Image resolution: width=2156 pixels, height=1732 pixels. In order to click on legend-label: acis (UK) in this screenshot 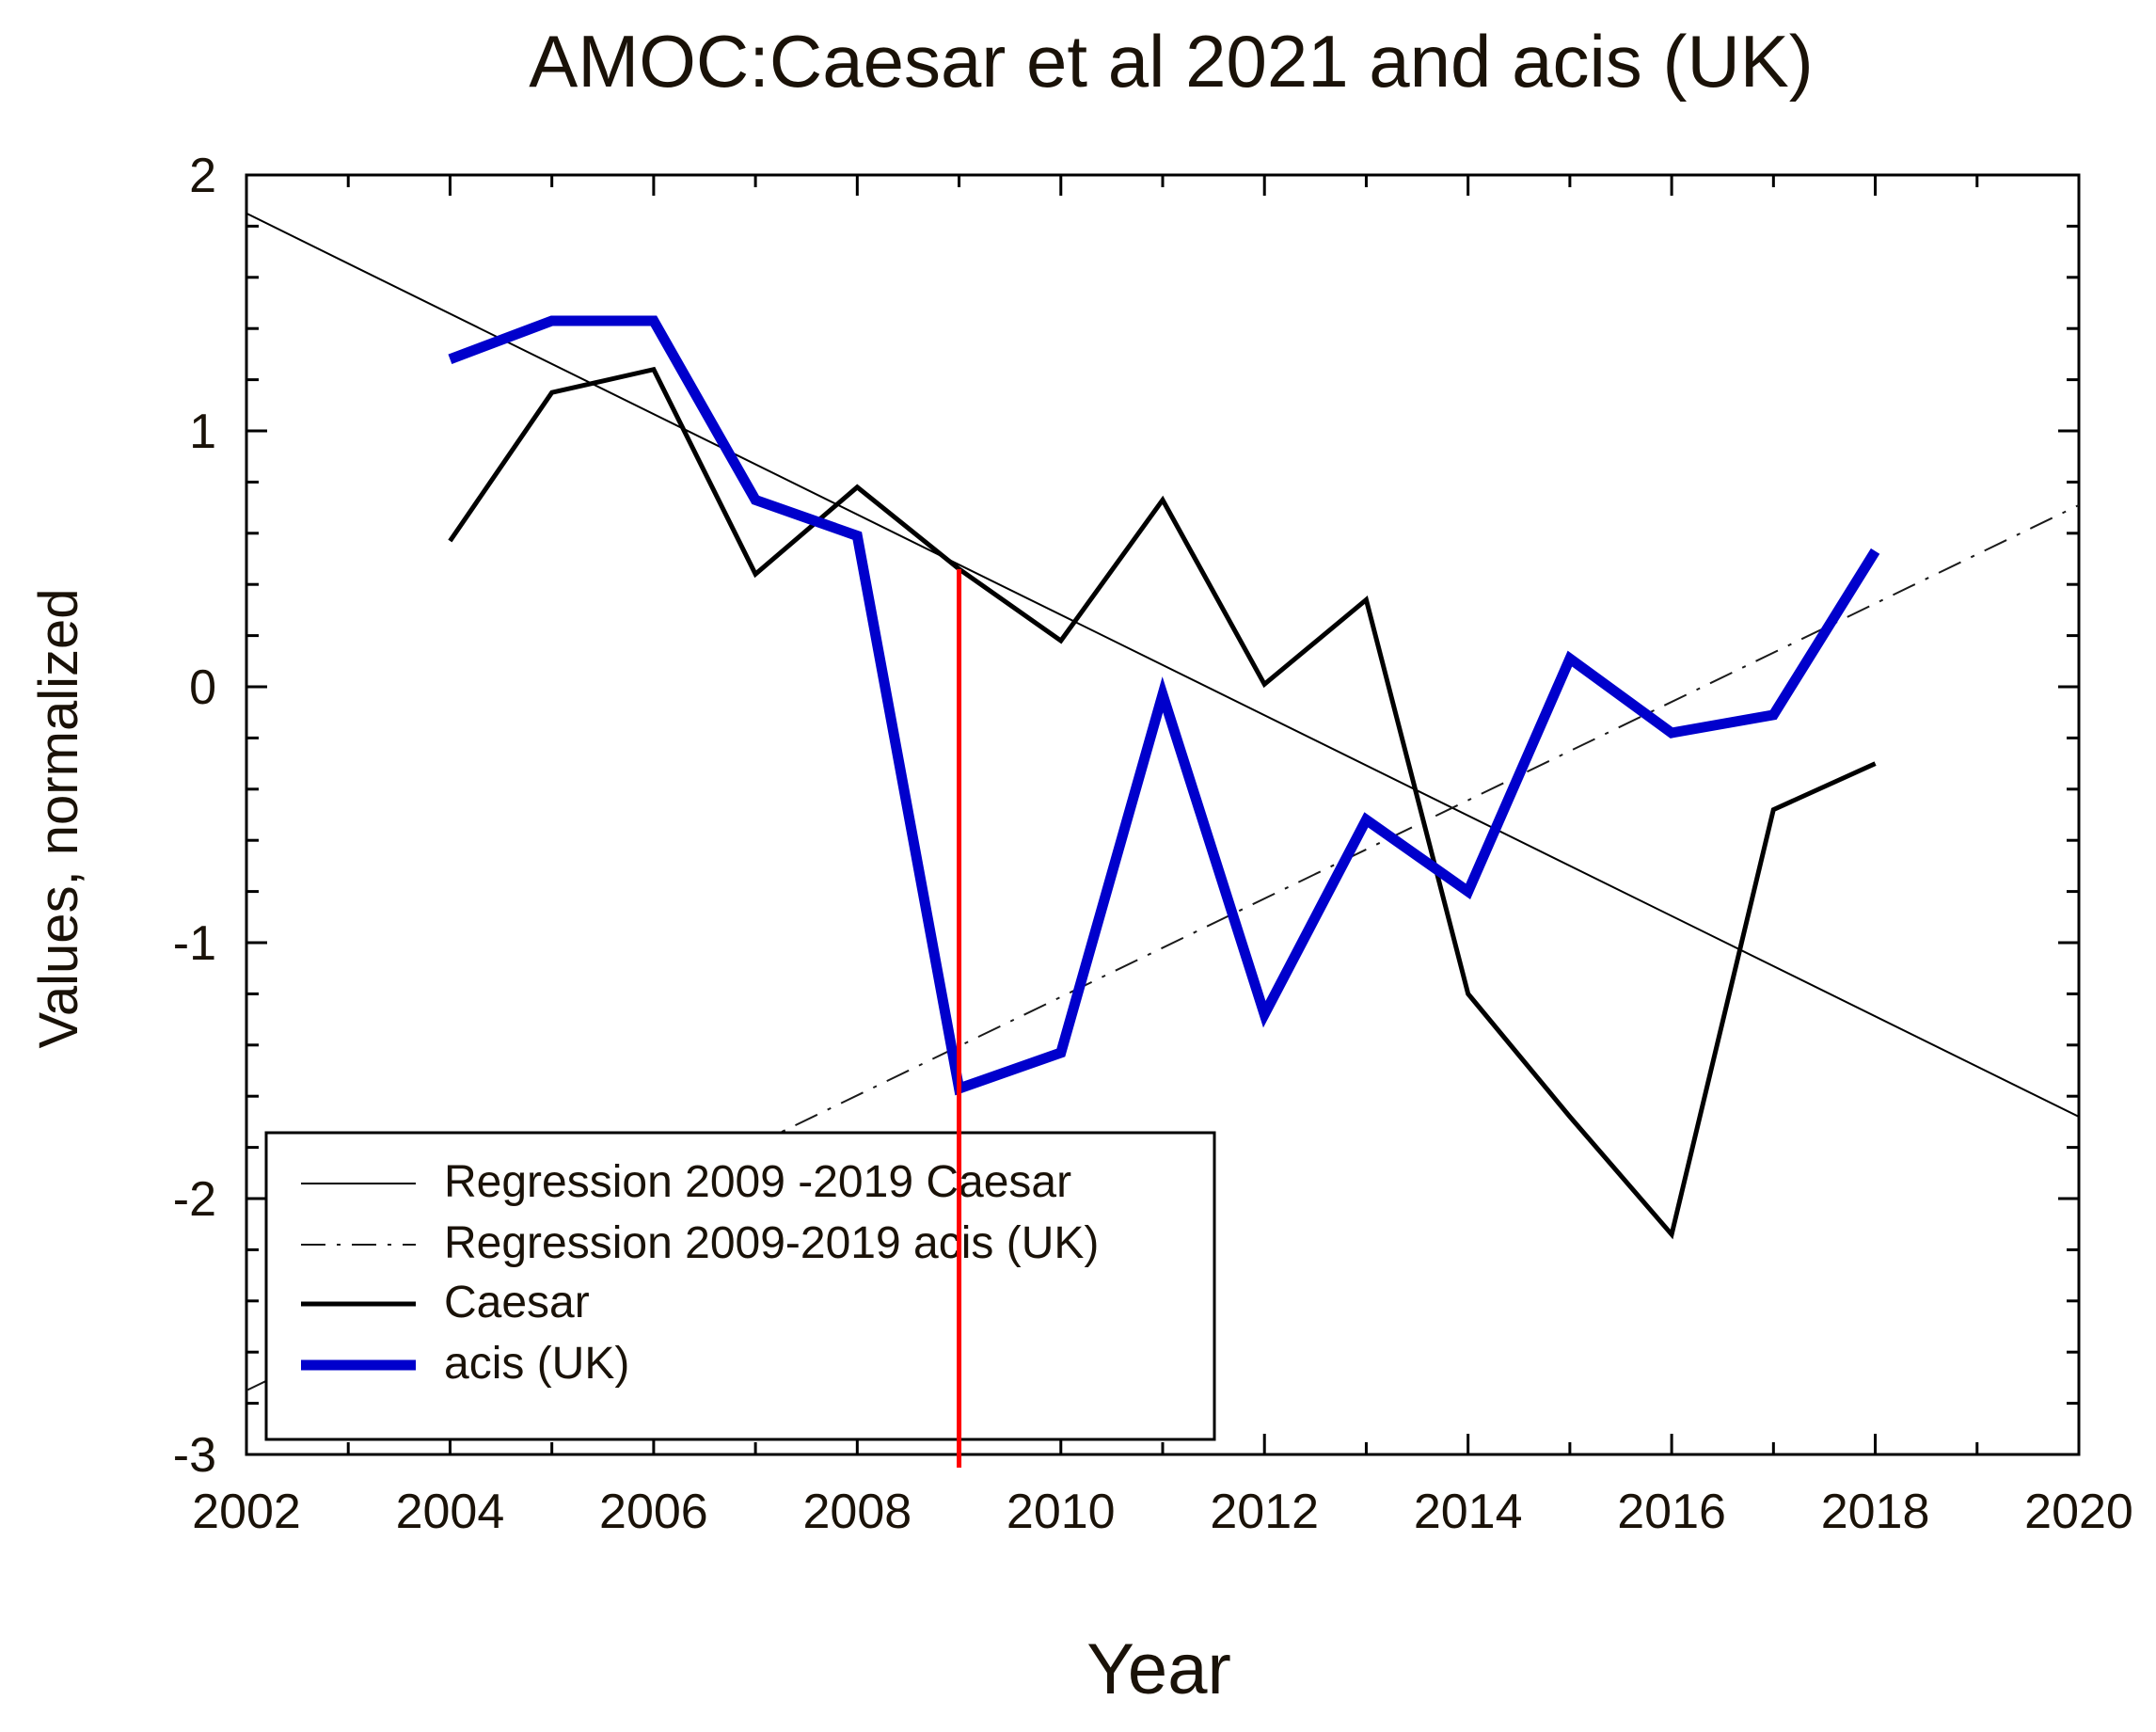, I will do `click(536, 1364)`.